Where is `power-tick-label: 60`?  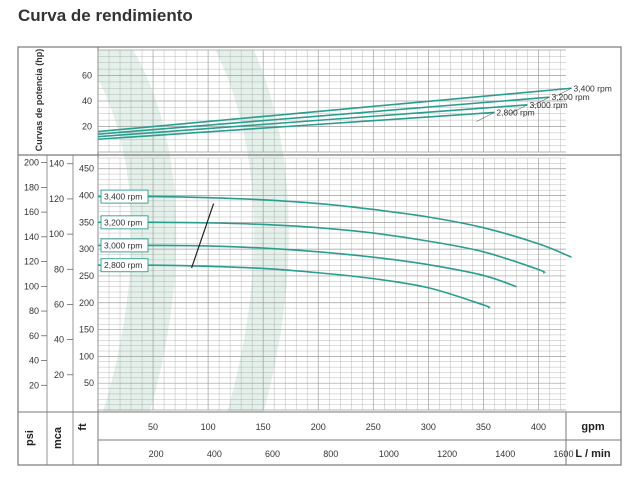
power-tick-label: 60 is located at coordinates (87, 76).